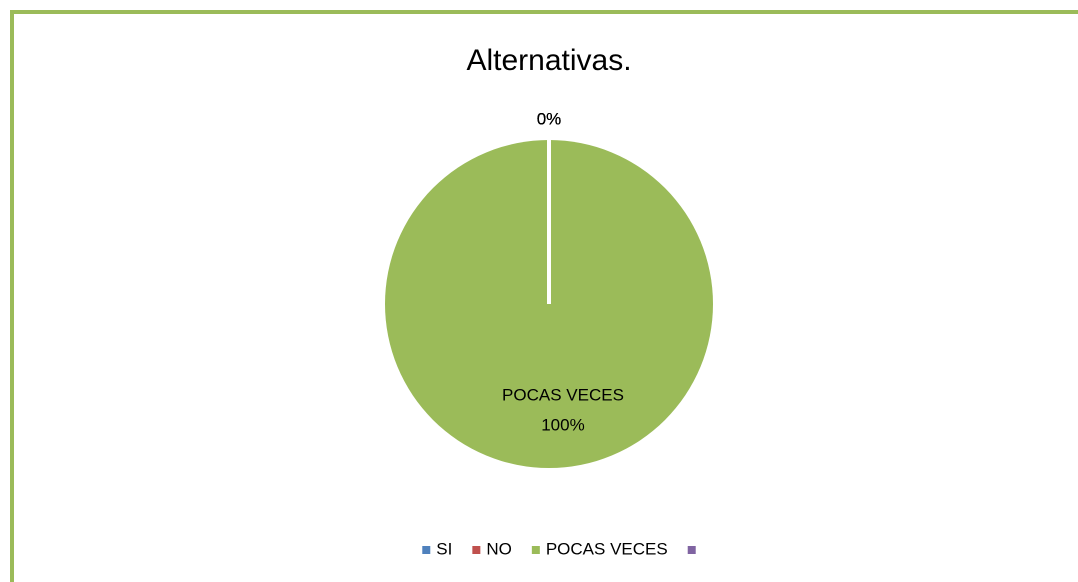  Describe the element at coordinates (548, 60) in the screenshot. I see `chart-title: Alternativas.` at that location.